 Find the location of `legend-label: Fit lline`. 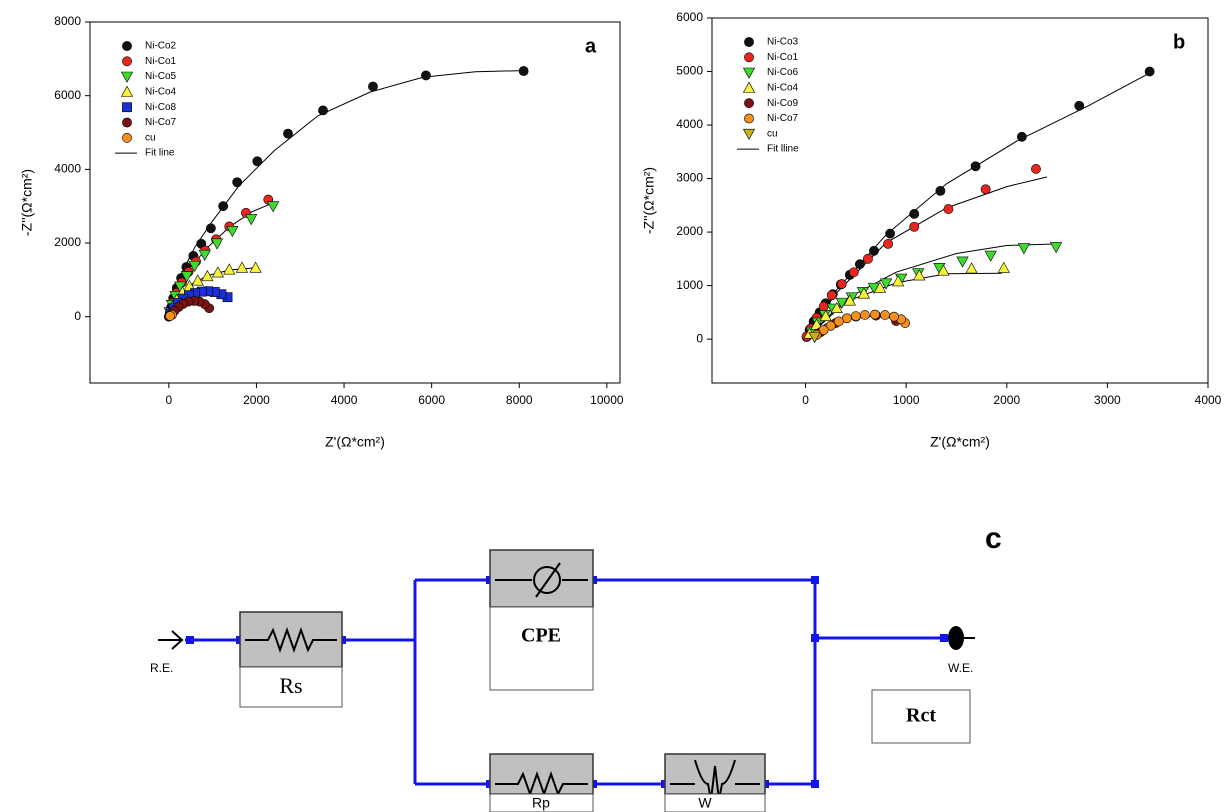

legend-label: Fit lline is located at coordinates (783, 149).